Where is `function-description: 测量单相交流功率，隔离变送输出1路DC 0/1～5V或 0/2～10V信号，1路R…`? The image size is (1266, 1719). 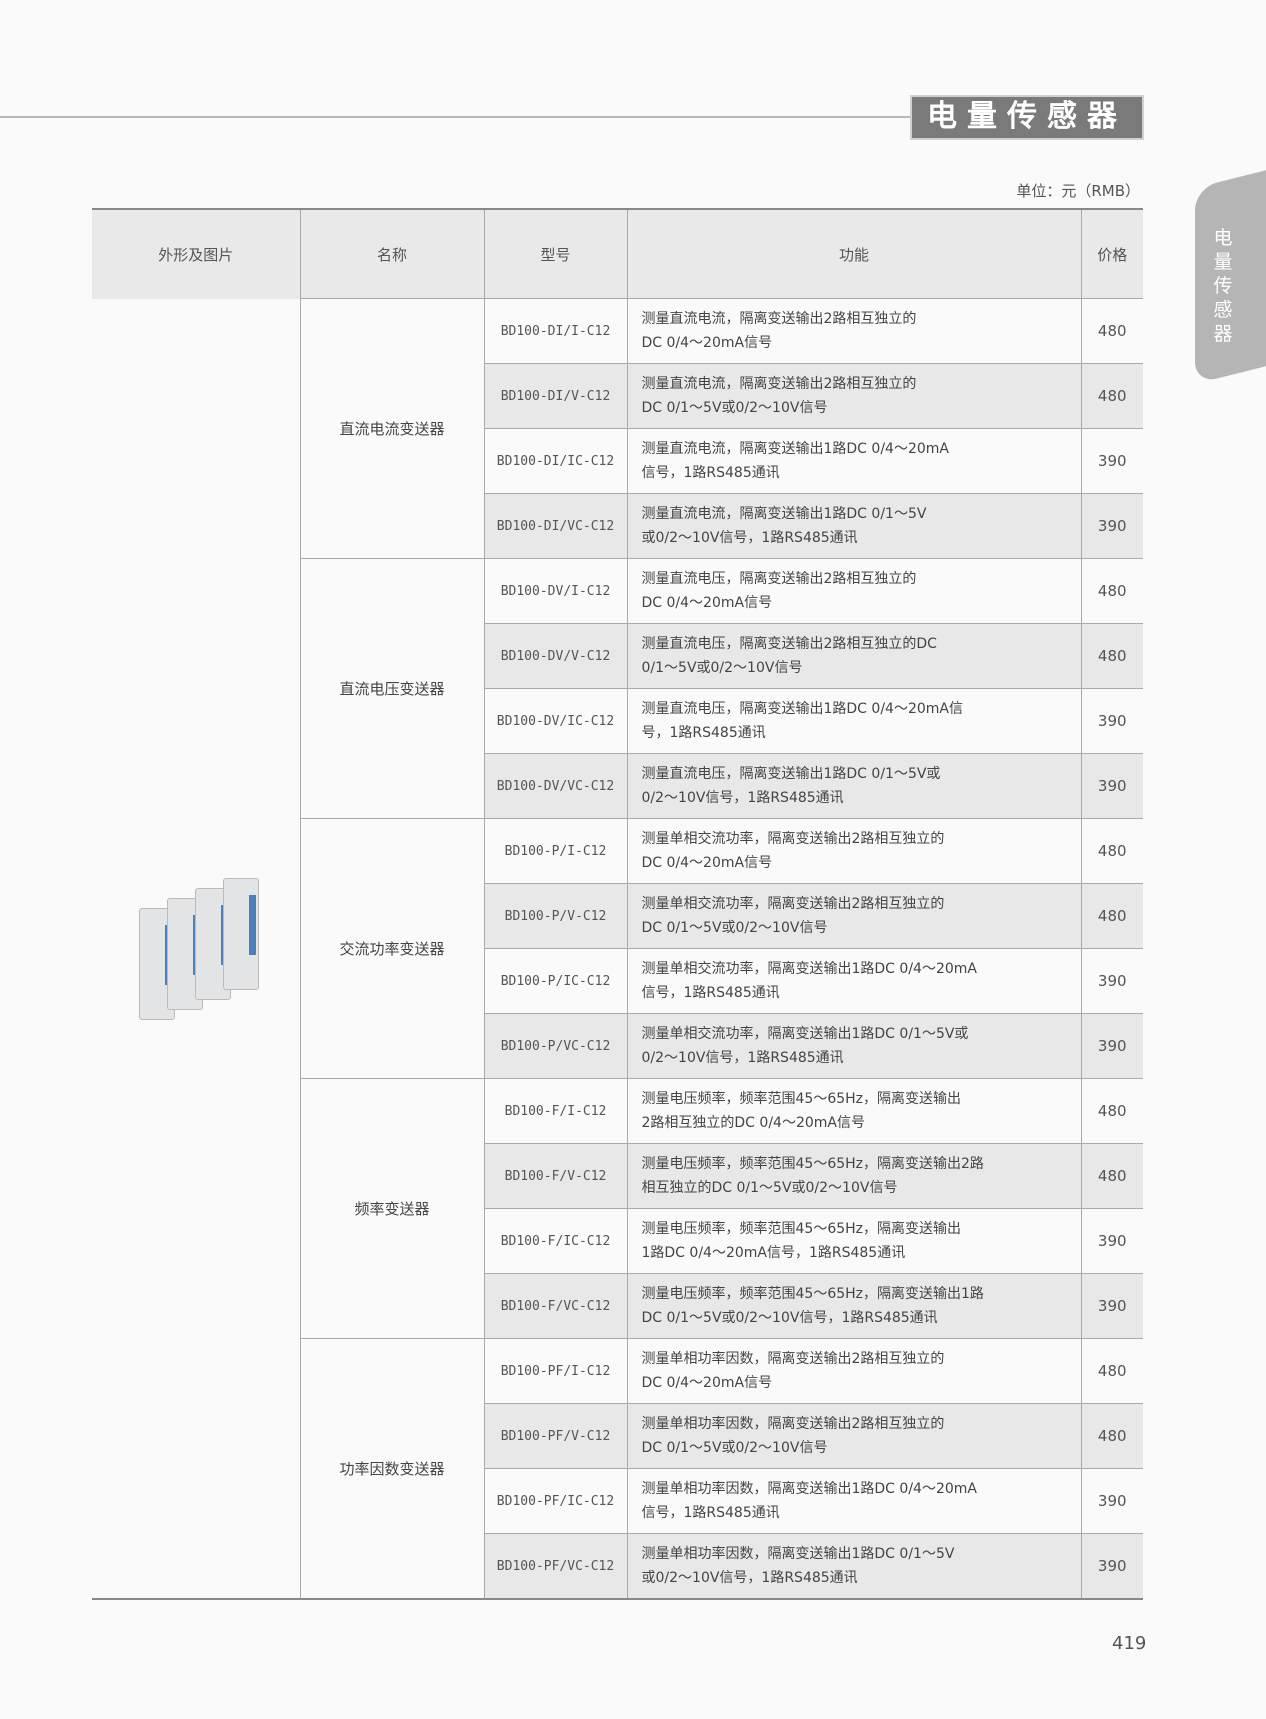
function-description: 测量单相交流功率，隔离变送输出1路DC 0/1～5V或 0/2～10V信号，1路R… is located at coordinates (853, 1046).